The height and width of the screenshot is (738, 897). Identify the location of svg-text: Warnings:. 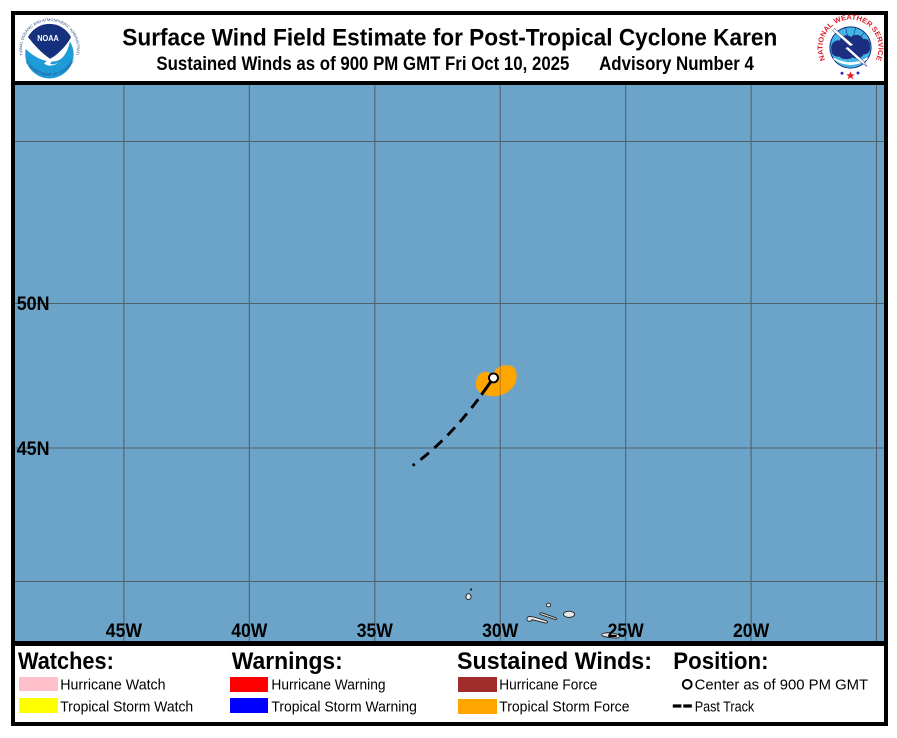
(287, 661).